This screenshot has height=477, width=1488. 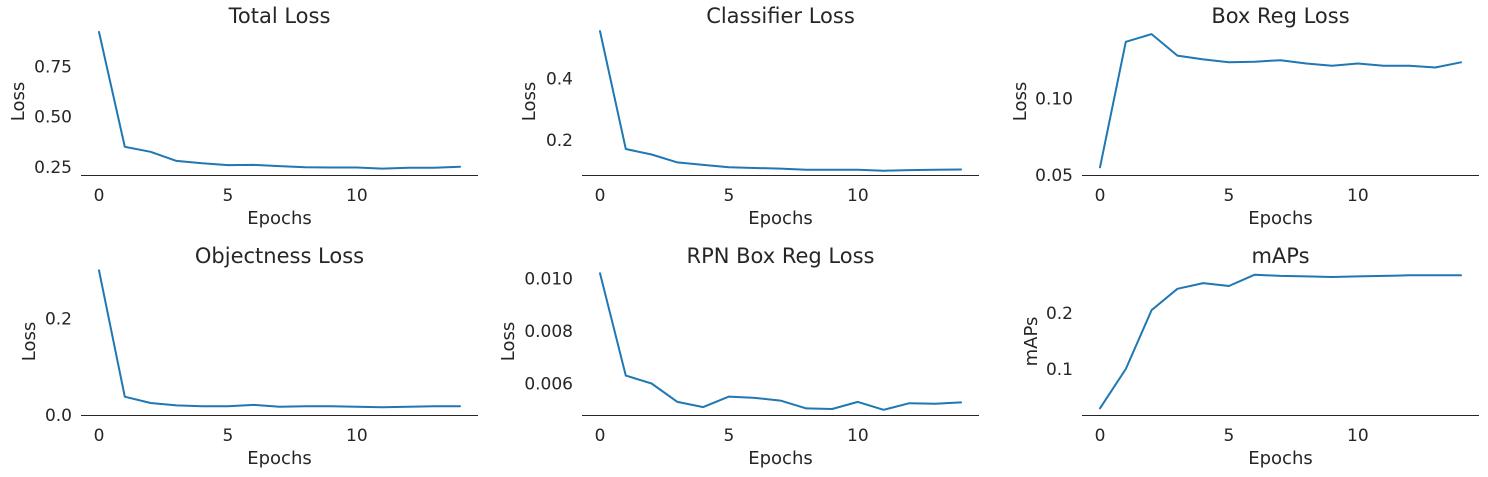 What do you see at coordinates (279, 16) in the screenshot?
I see `chart-title: Total Loss` at bounding box center [279, 16].